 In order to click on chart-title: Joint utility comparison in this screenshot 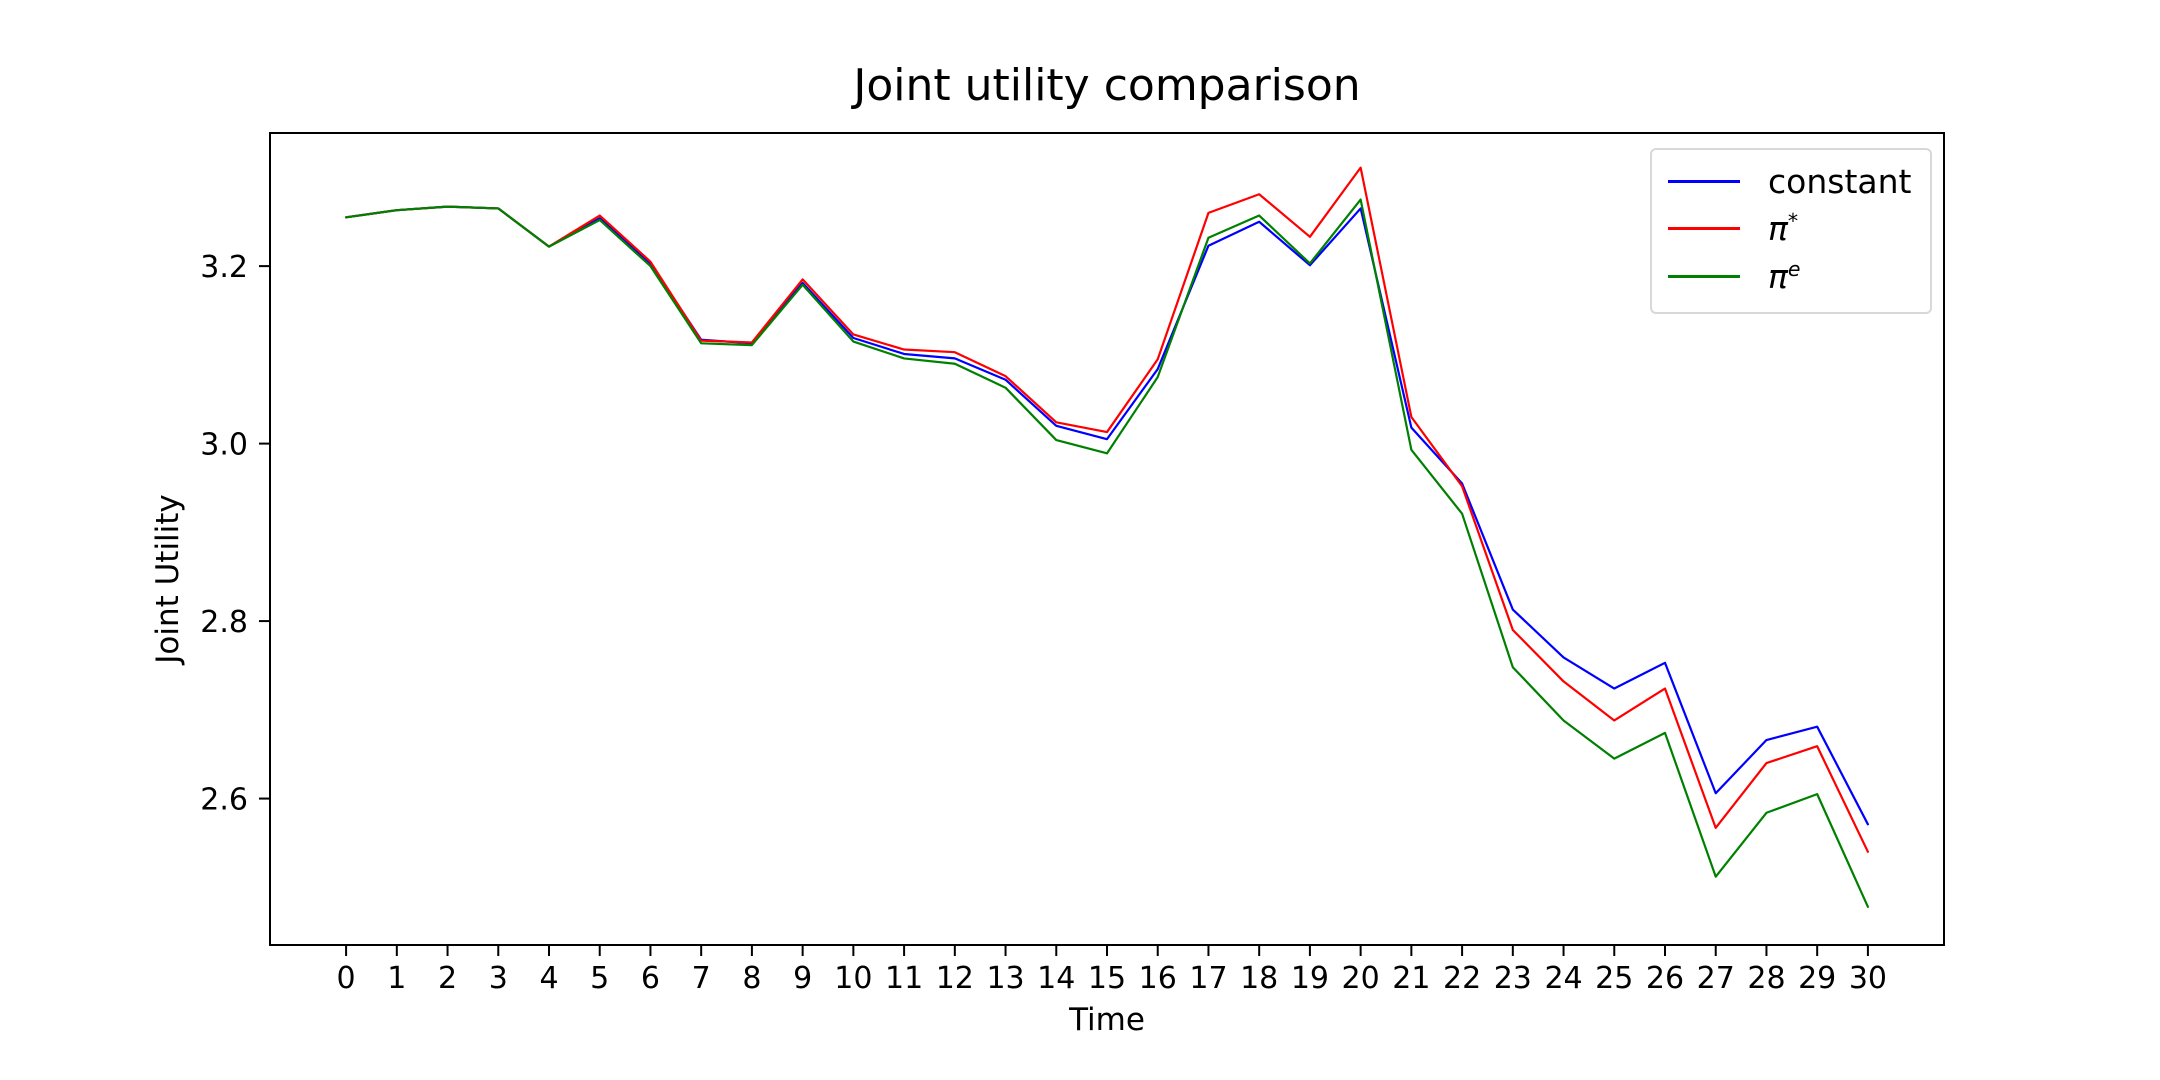, I will do `click(1107, 85)`.